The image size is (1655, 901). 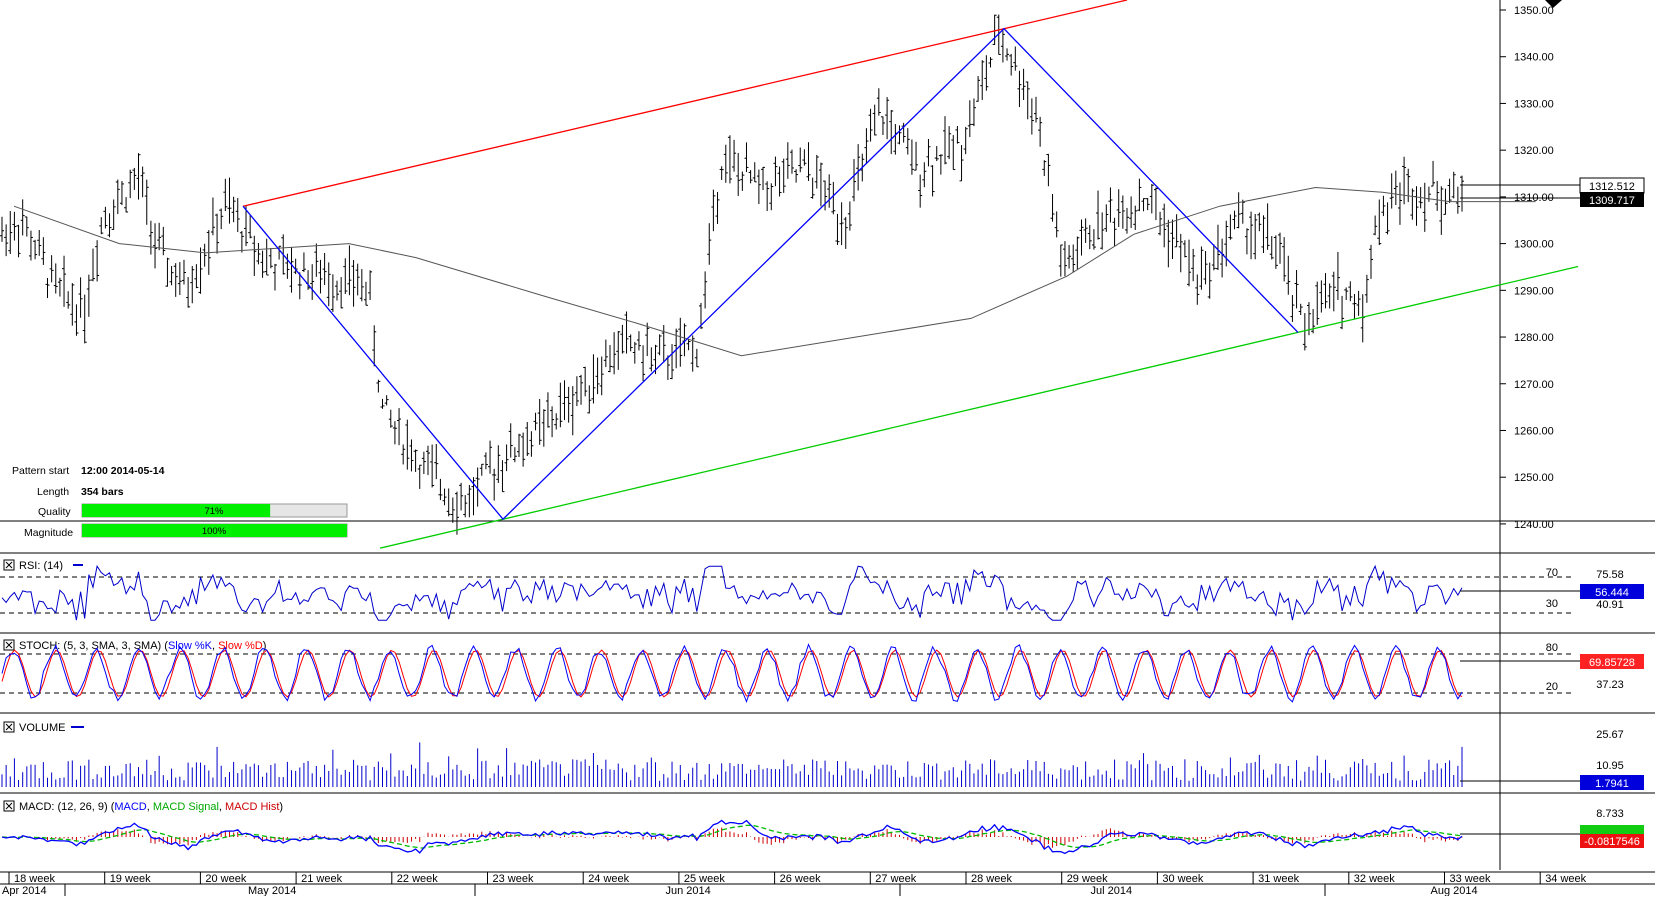 I want to click on pattern-start-label: Pattern start, so click(x=40, y=471).